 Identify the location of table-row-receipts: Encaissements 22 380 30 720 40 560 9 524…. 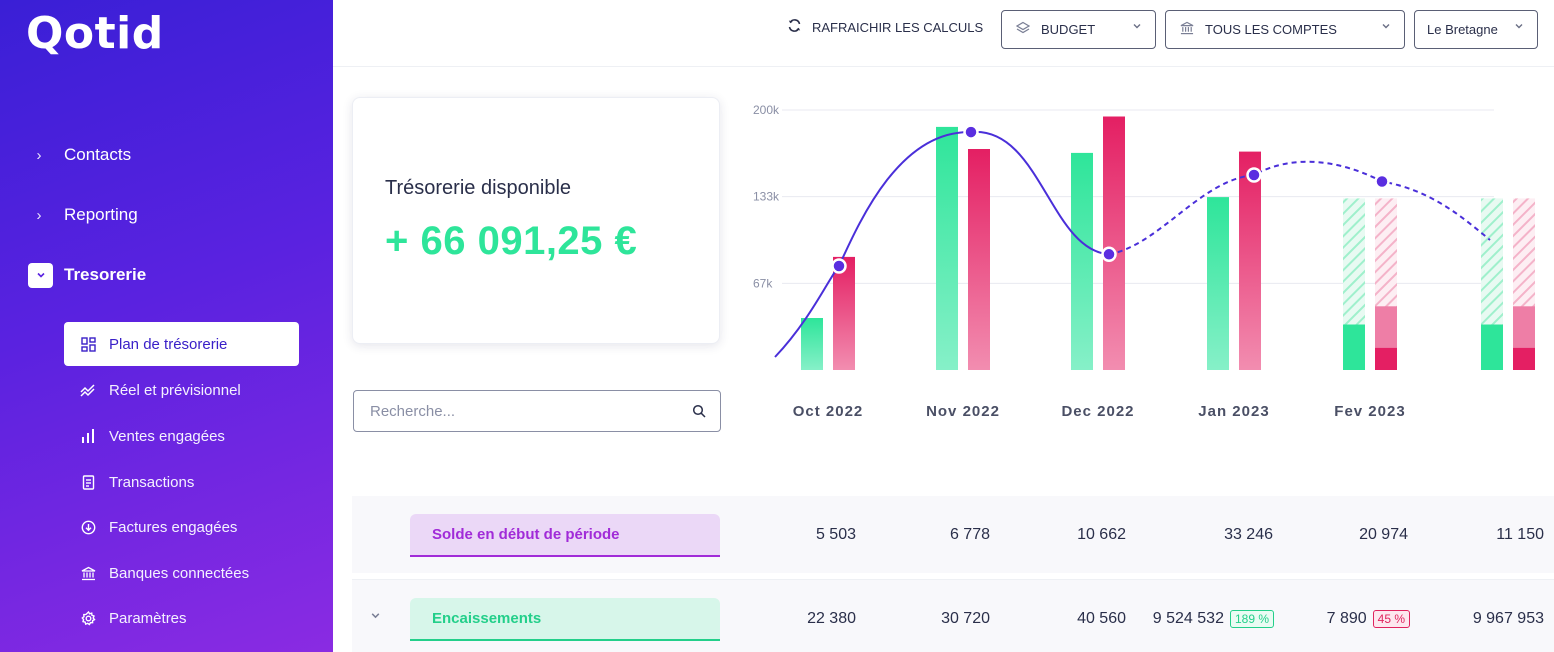
(953, 615).